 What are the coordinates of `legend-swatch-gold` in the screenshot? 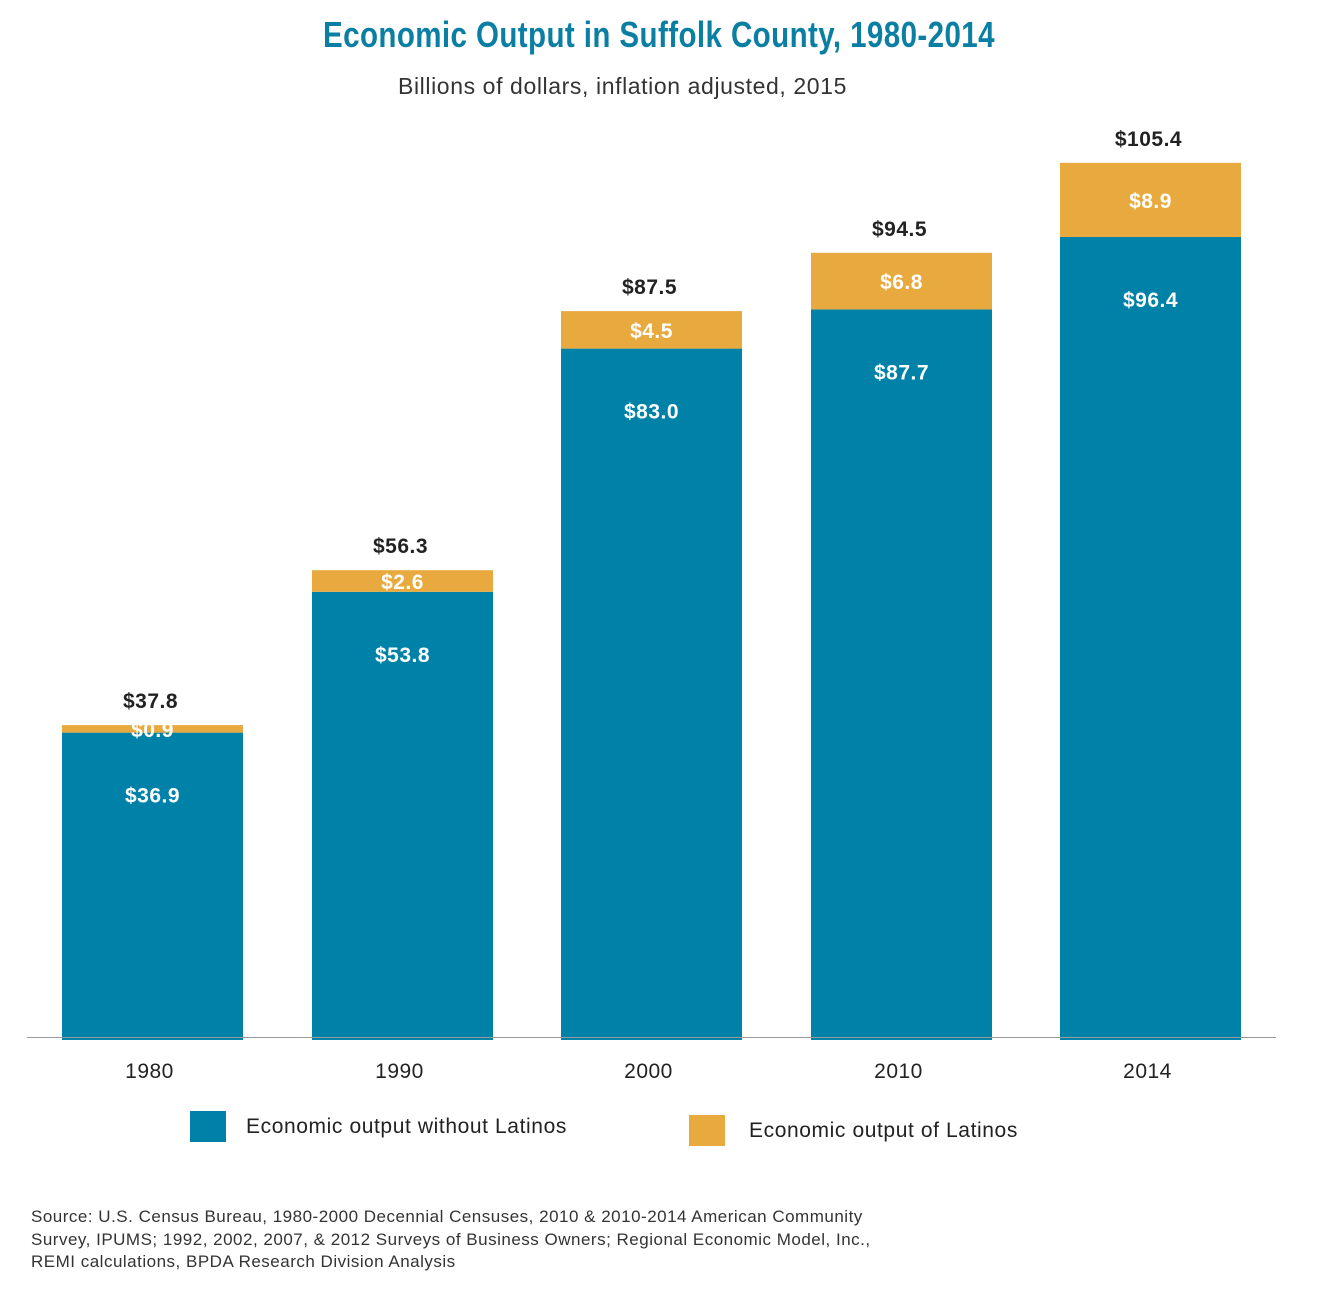 It's located at (707, 1130).